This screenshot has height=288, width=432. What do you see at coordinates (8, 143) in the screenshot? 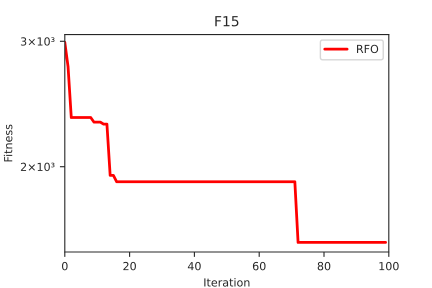
I see `y-axis-title: Fitness` at bounding box center [8, 143].